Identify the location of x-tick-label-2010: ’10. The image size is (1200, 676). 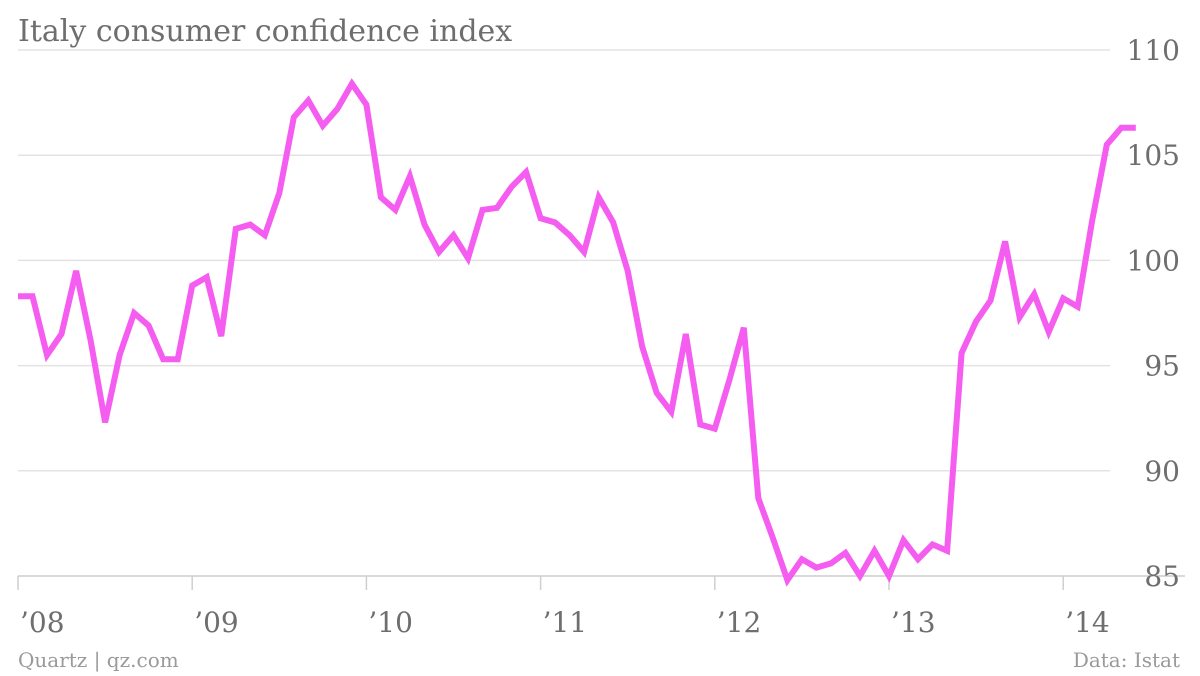
(390, 622).